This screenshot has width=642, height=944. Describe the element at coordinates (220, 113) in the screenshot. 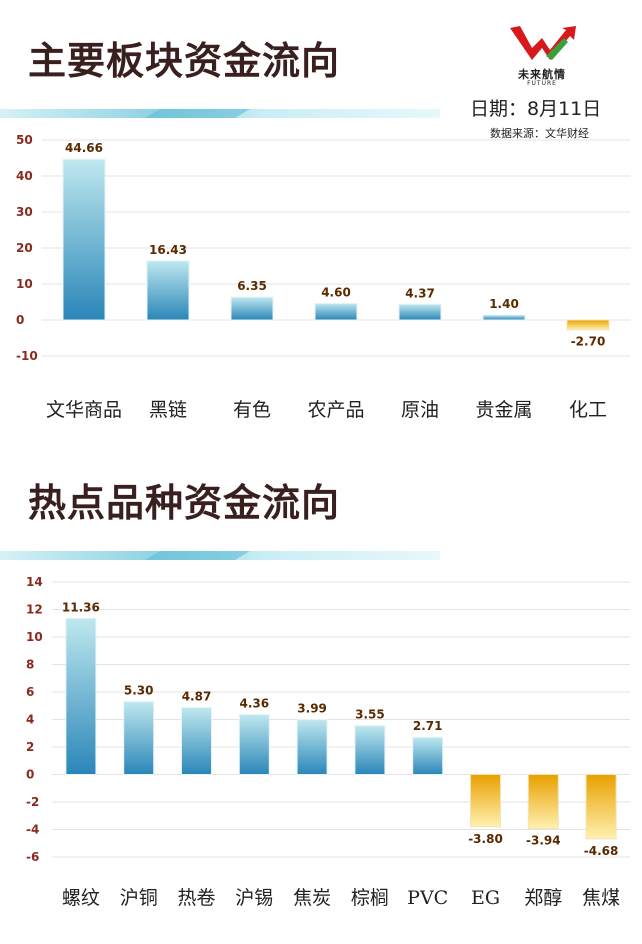

I see `title-underline-band` at that location.